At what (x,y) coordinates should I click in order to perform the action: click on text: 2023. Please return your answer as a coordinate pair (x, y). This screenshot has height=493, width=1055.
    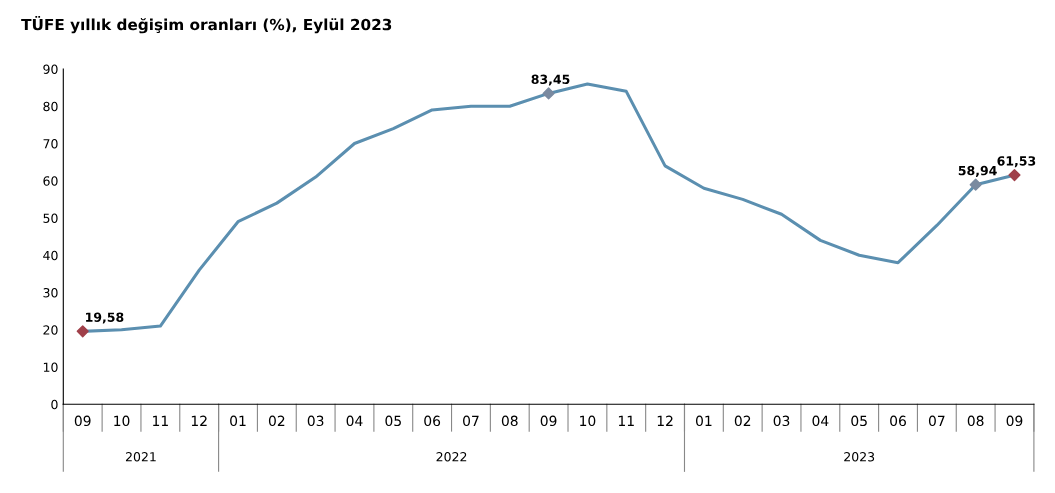
    Looking at the image, I should click on (859, 457).